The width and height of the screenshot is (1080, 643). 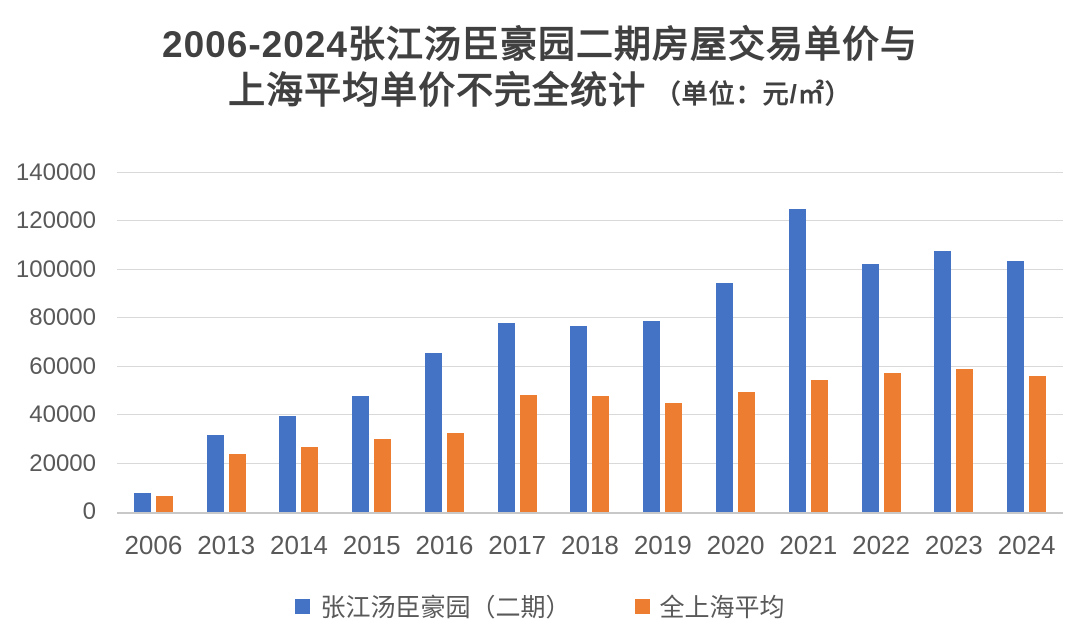 What do you see at coordinates (298, 545) in the screenshot?
I see `x-axis-tick-label-2014: 2014` at bounding box center [298, 545].